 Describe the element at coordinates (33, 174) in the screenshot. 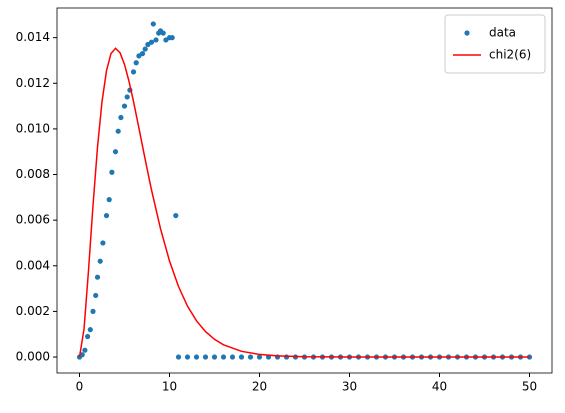

I see `y-tick-label: 0.008` at that location.